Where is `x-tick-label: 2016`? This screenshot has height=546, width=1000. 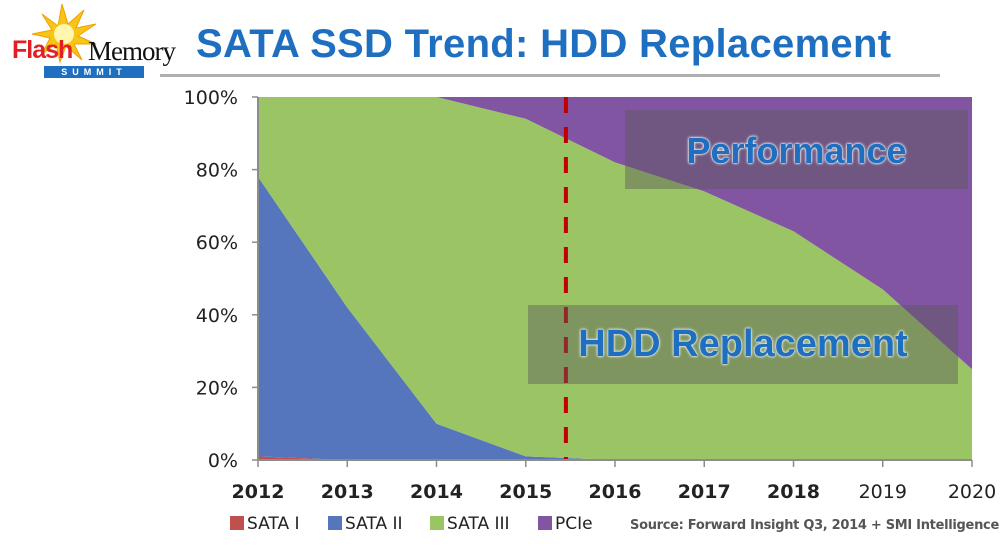 x-tick-label: 2016 is located at coordinates (615, 492).